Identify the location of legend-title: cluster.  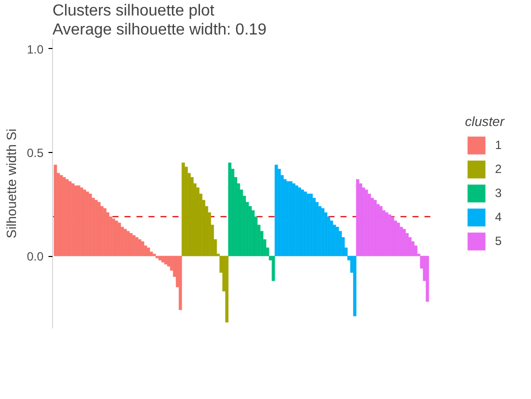
(485, 121).